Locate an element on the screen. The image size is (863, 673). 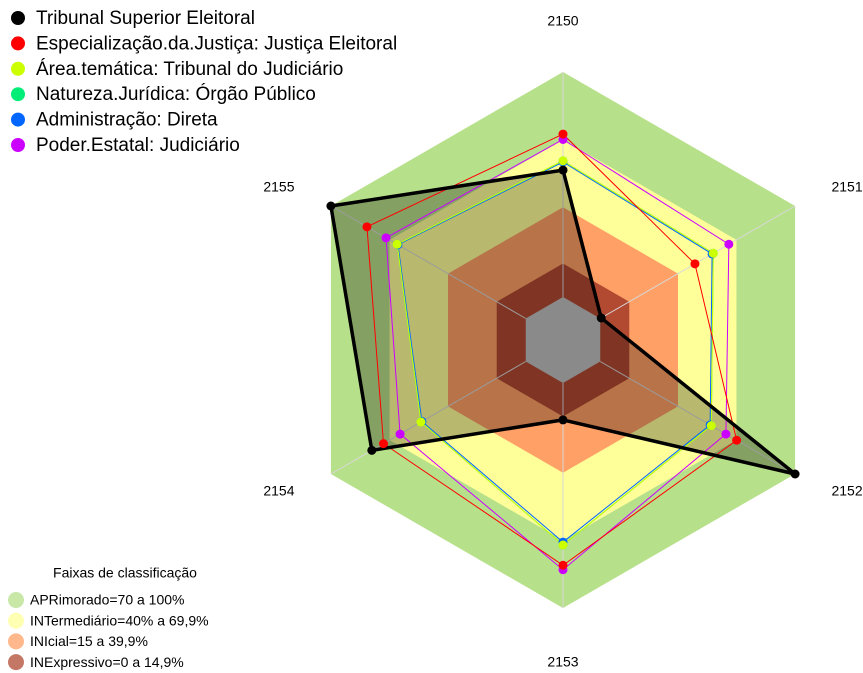
legend-label: Tribunal Superior Eleitoral is located at coordinates (145, 18).